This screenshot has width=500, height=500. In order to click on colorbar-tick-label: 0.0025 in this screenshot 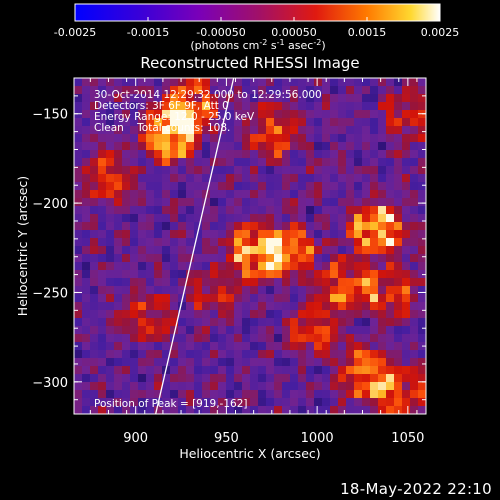, I will do `click(440, 32)`.